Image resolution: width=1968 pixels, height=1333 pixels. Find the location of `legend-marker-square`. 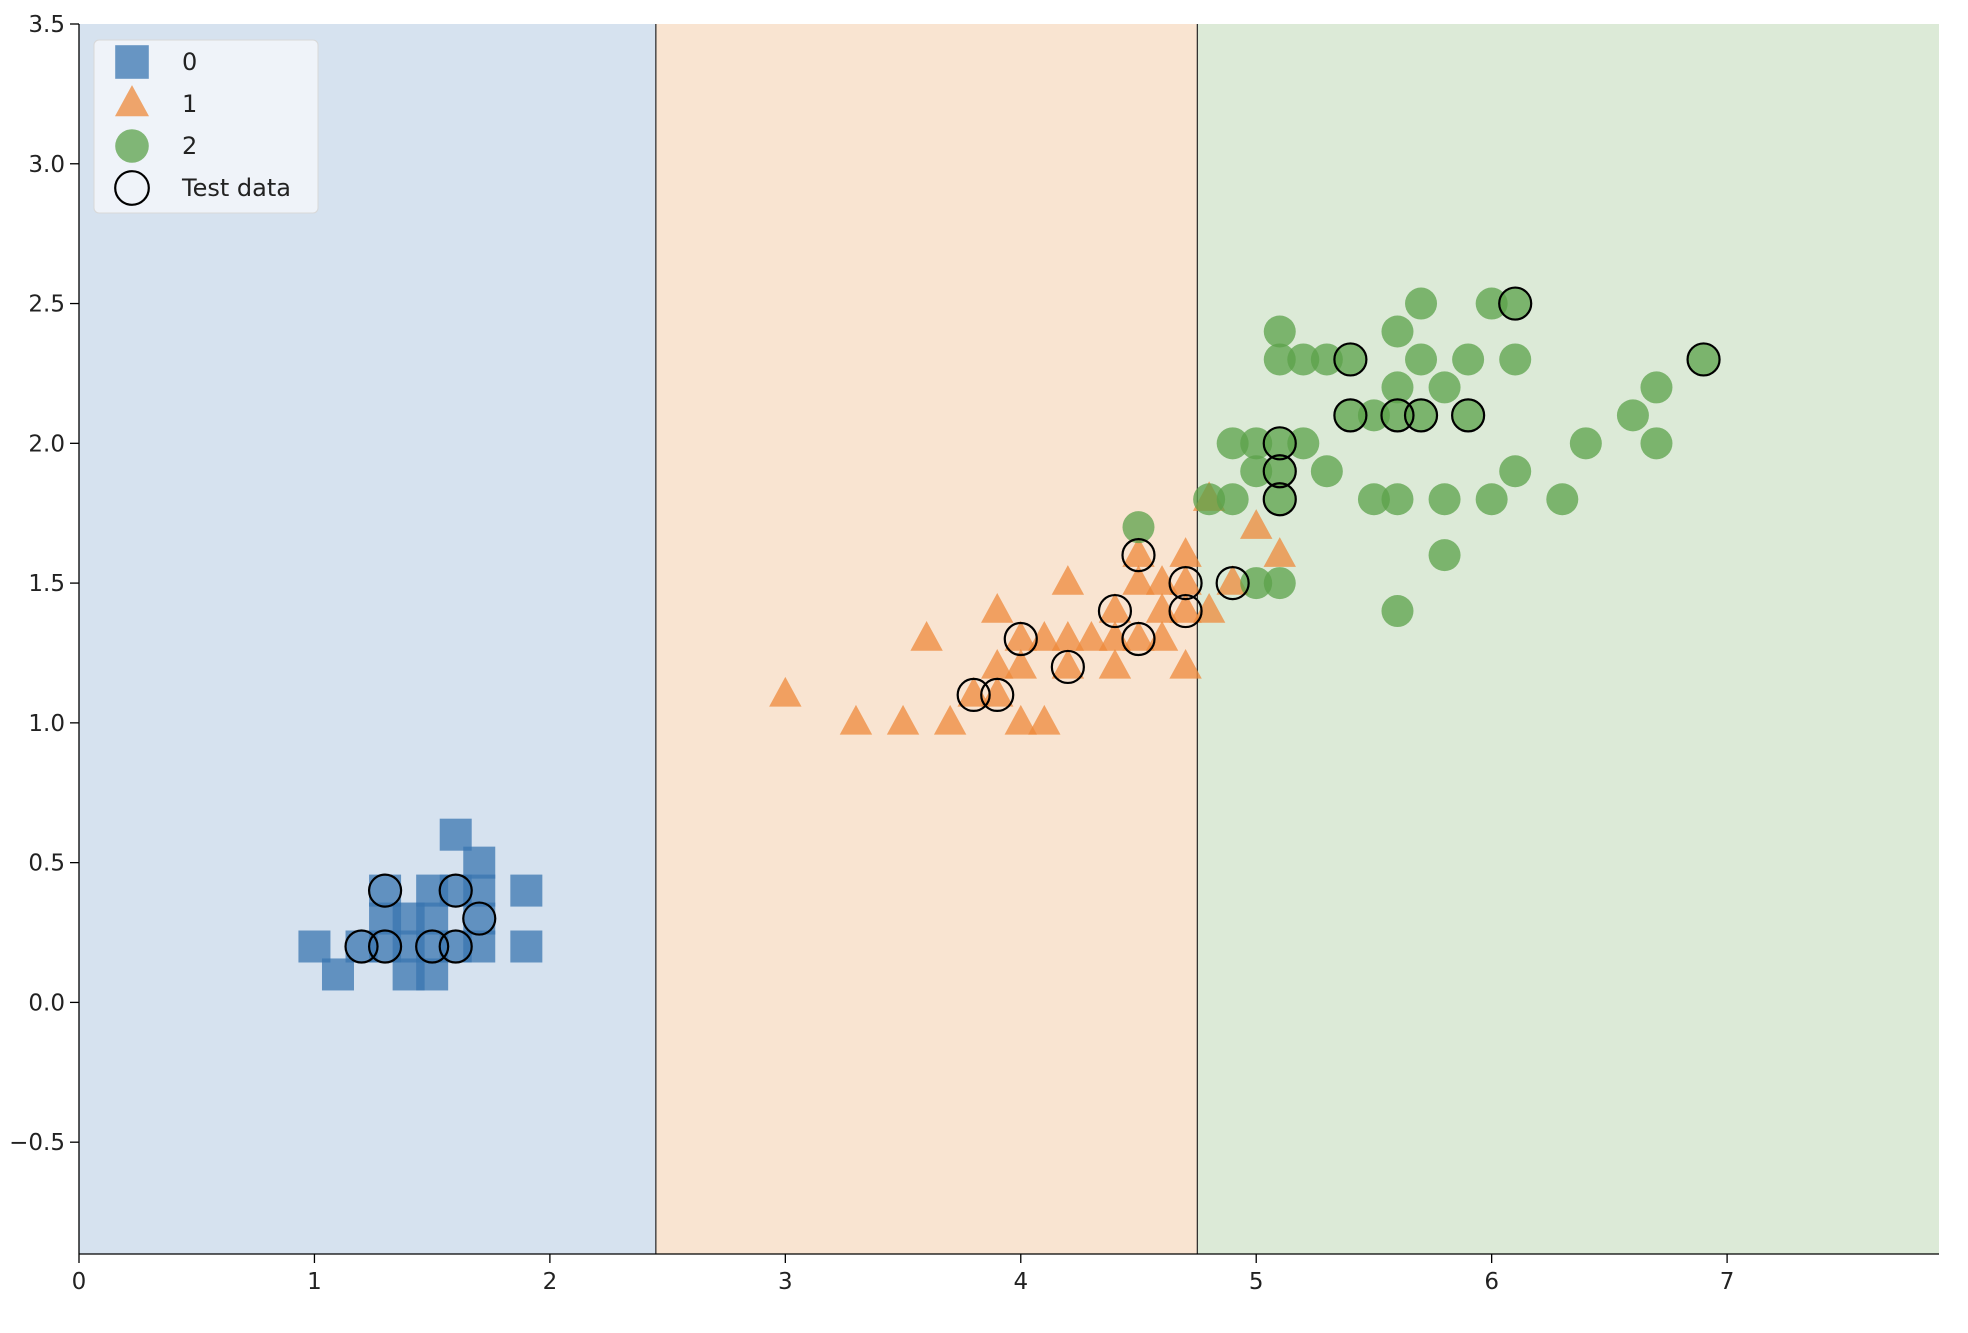

legend-marker-square is located at coordinates (132, 62).